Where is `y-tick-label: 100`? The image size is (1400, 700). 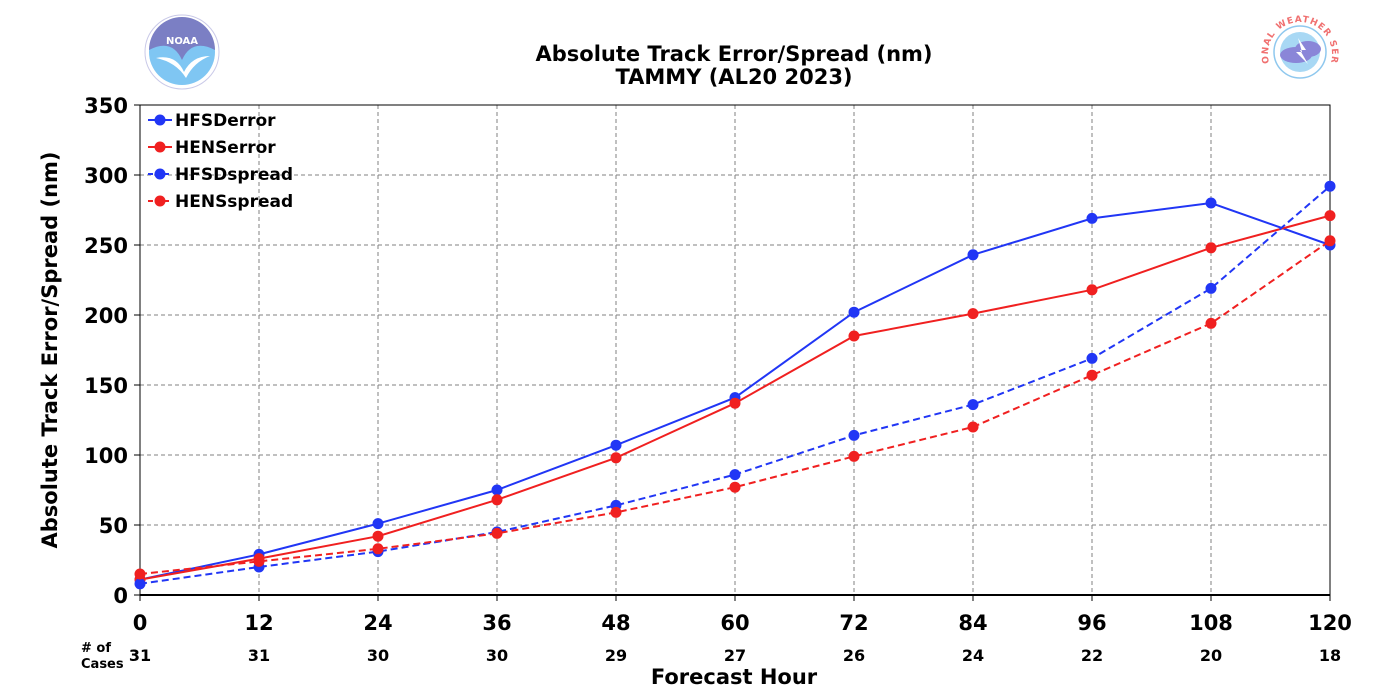
y-tick-label: 100 is located at coordinates (106, 456).